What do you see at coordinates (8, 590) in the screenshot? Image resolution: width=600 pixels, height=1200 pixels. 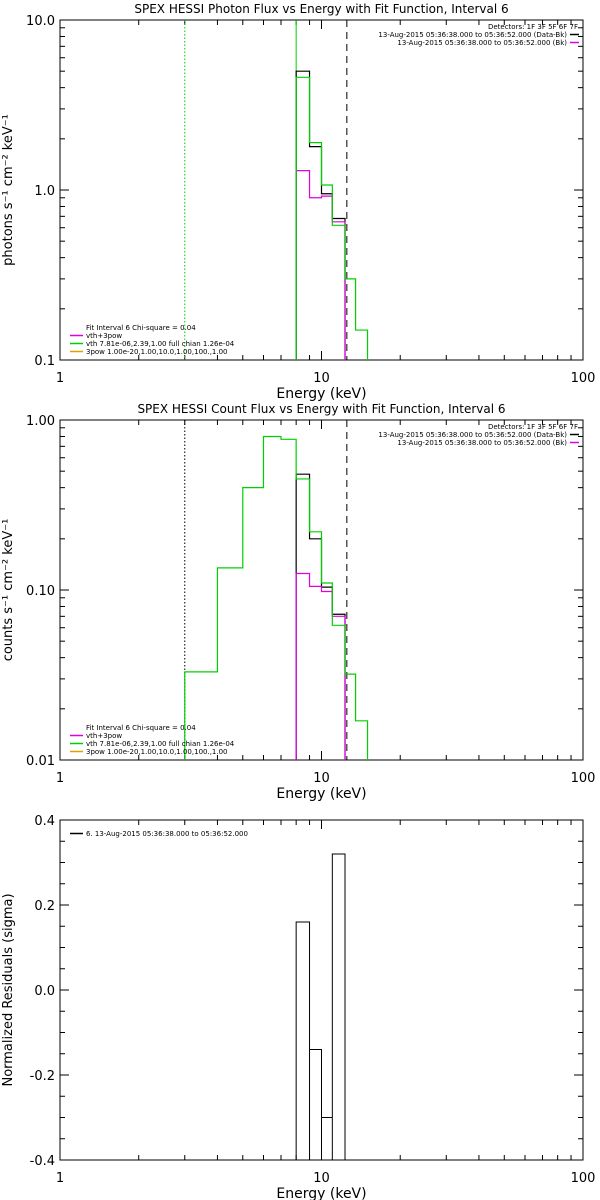 I see `y-axis-label: counts s⁻¹ cm⁻² keV⁻¹` at bounding box center [8, 590].